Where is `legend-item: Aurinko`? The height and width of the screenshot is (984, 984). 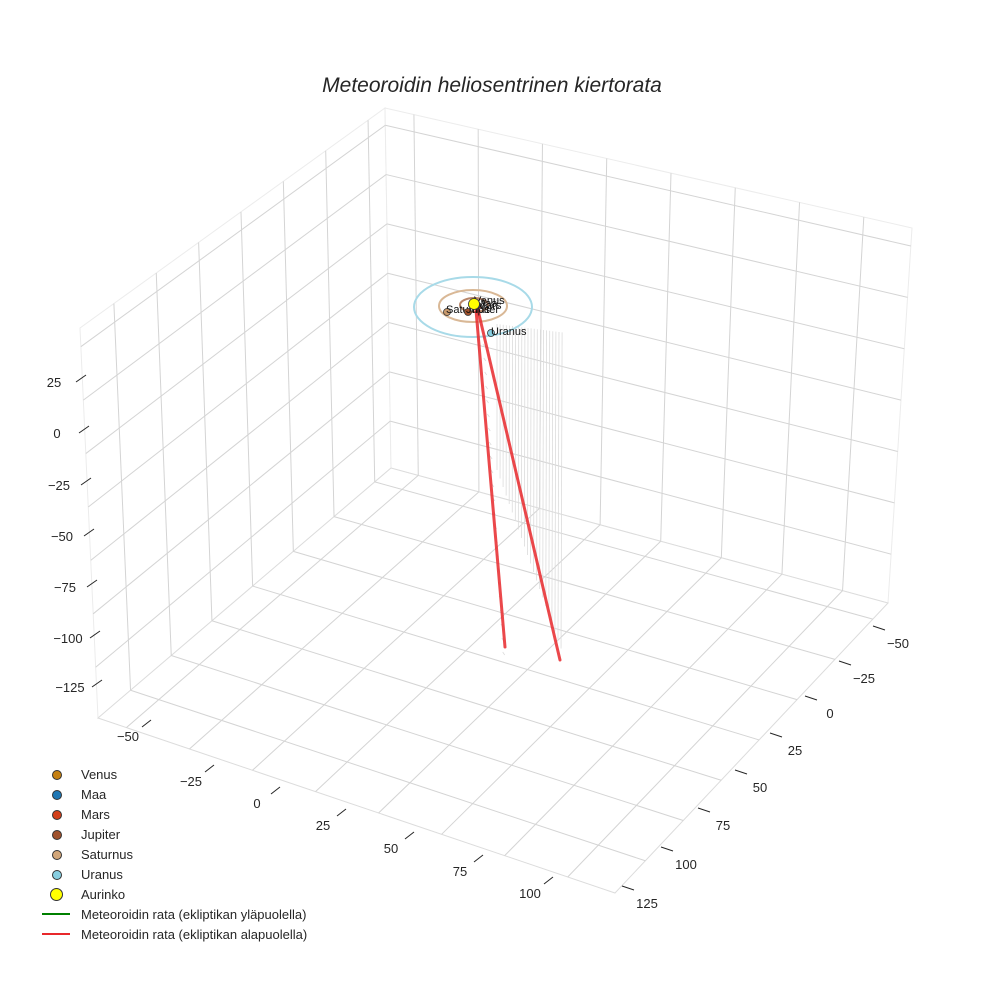
legend-item: Aurinko is located at coordinates (171, 894).